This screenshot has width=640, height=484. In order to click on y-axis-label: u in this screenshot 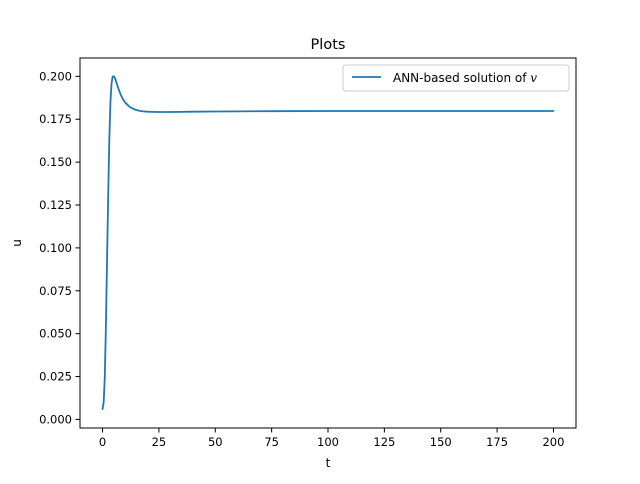, I will do `click(17, 243)`.